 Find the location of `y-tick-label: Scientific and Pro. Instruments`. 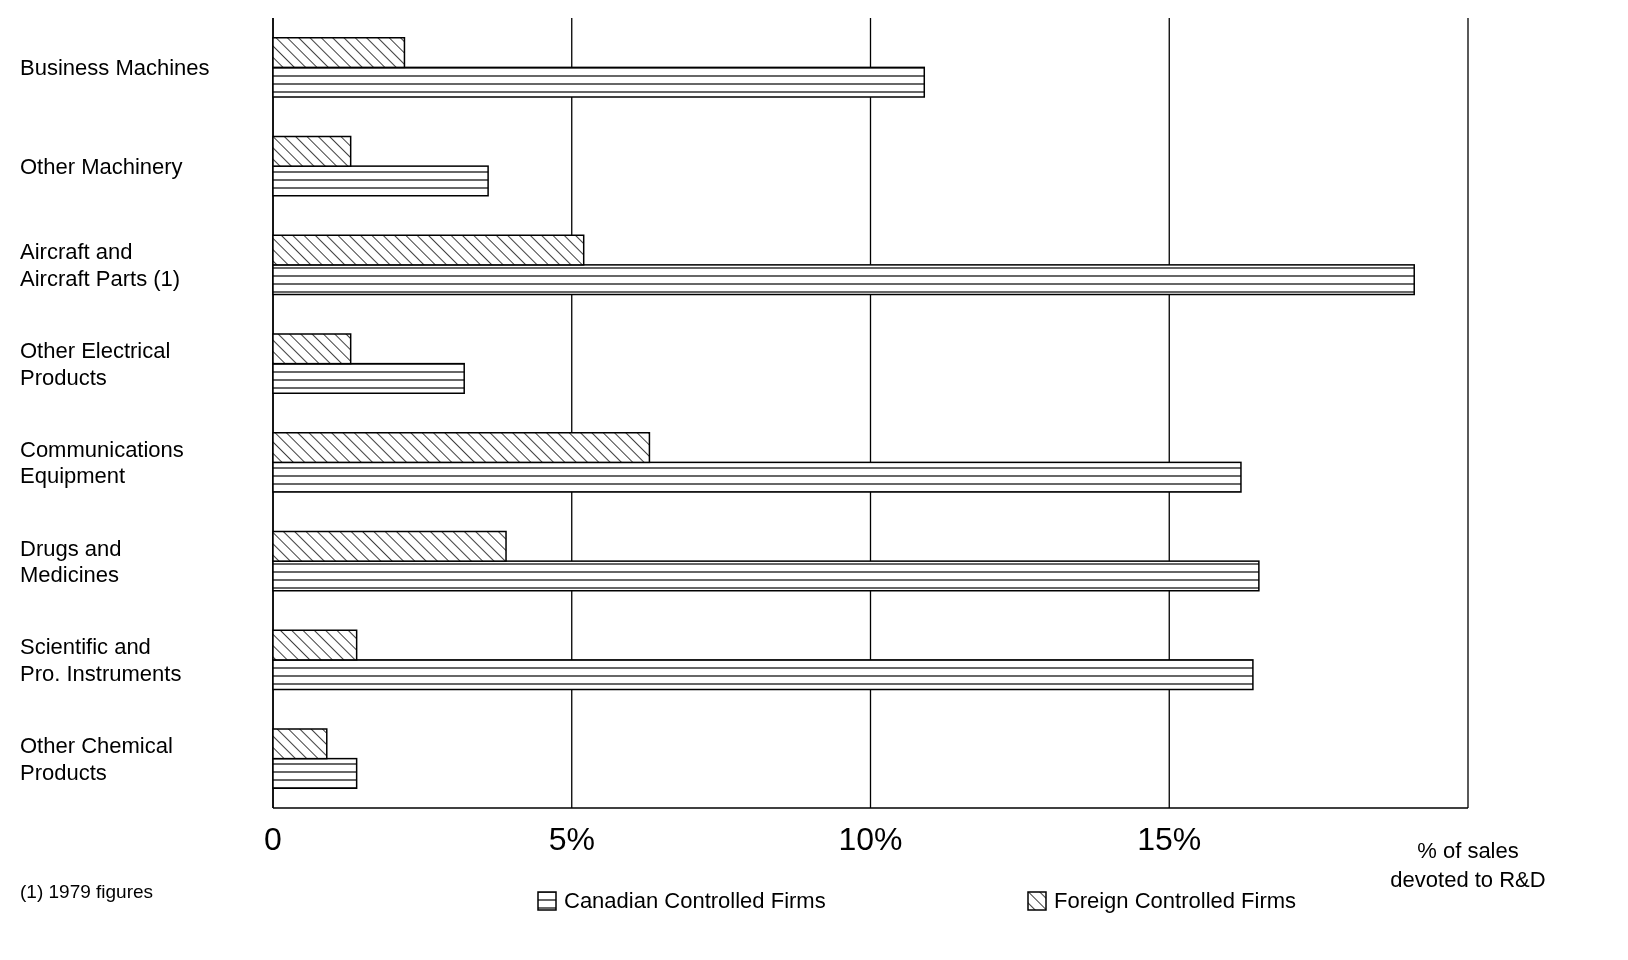

y-tick-label: Scientific and Pro. Instruments is located at coordinates (101, 660).